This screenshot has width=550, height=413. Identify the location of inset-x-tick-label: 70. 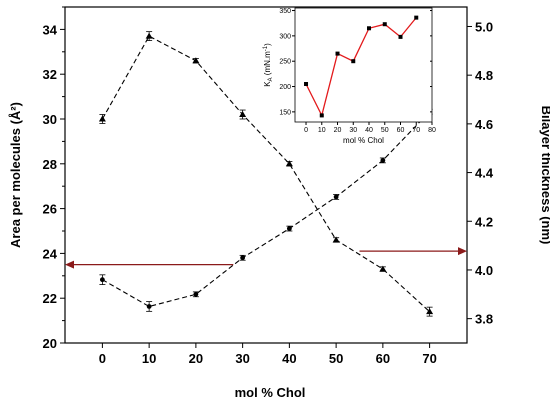
(416, 130).